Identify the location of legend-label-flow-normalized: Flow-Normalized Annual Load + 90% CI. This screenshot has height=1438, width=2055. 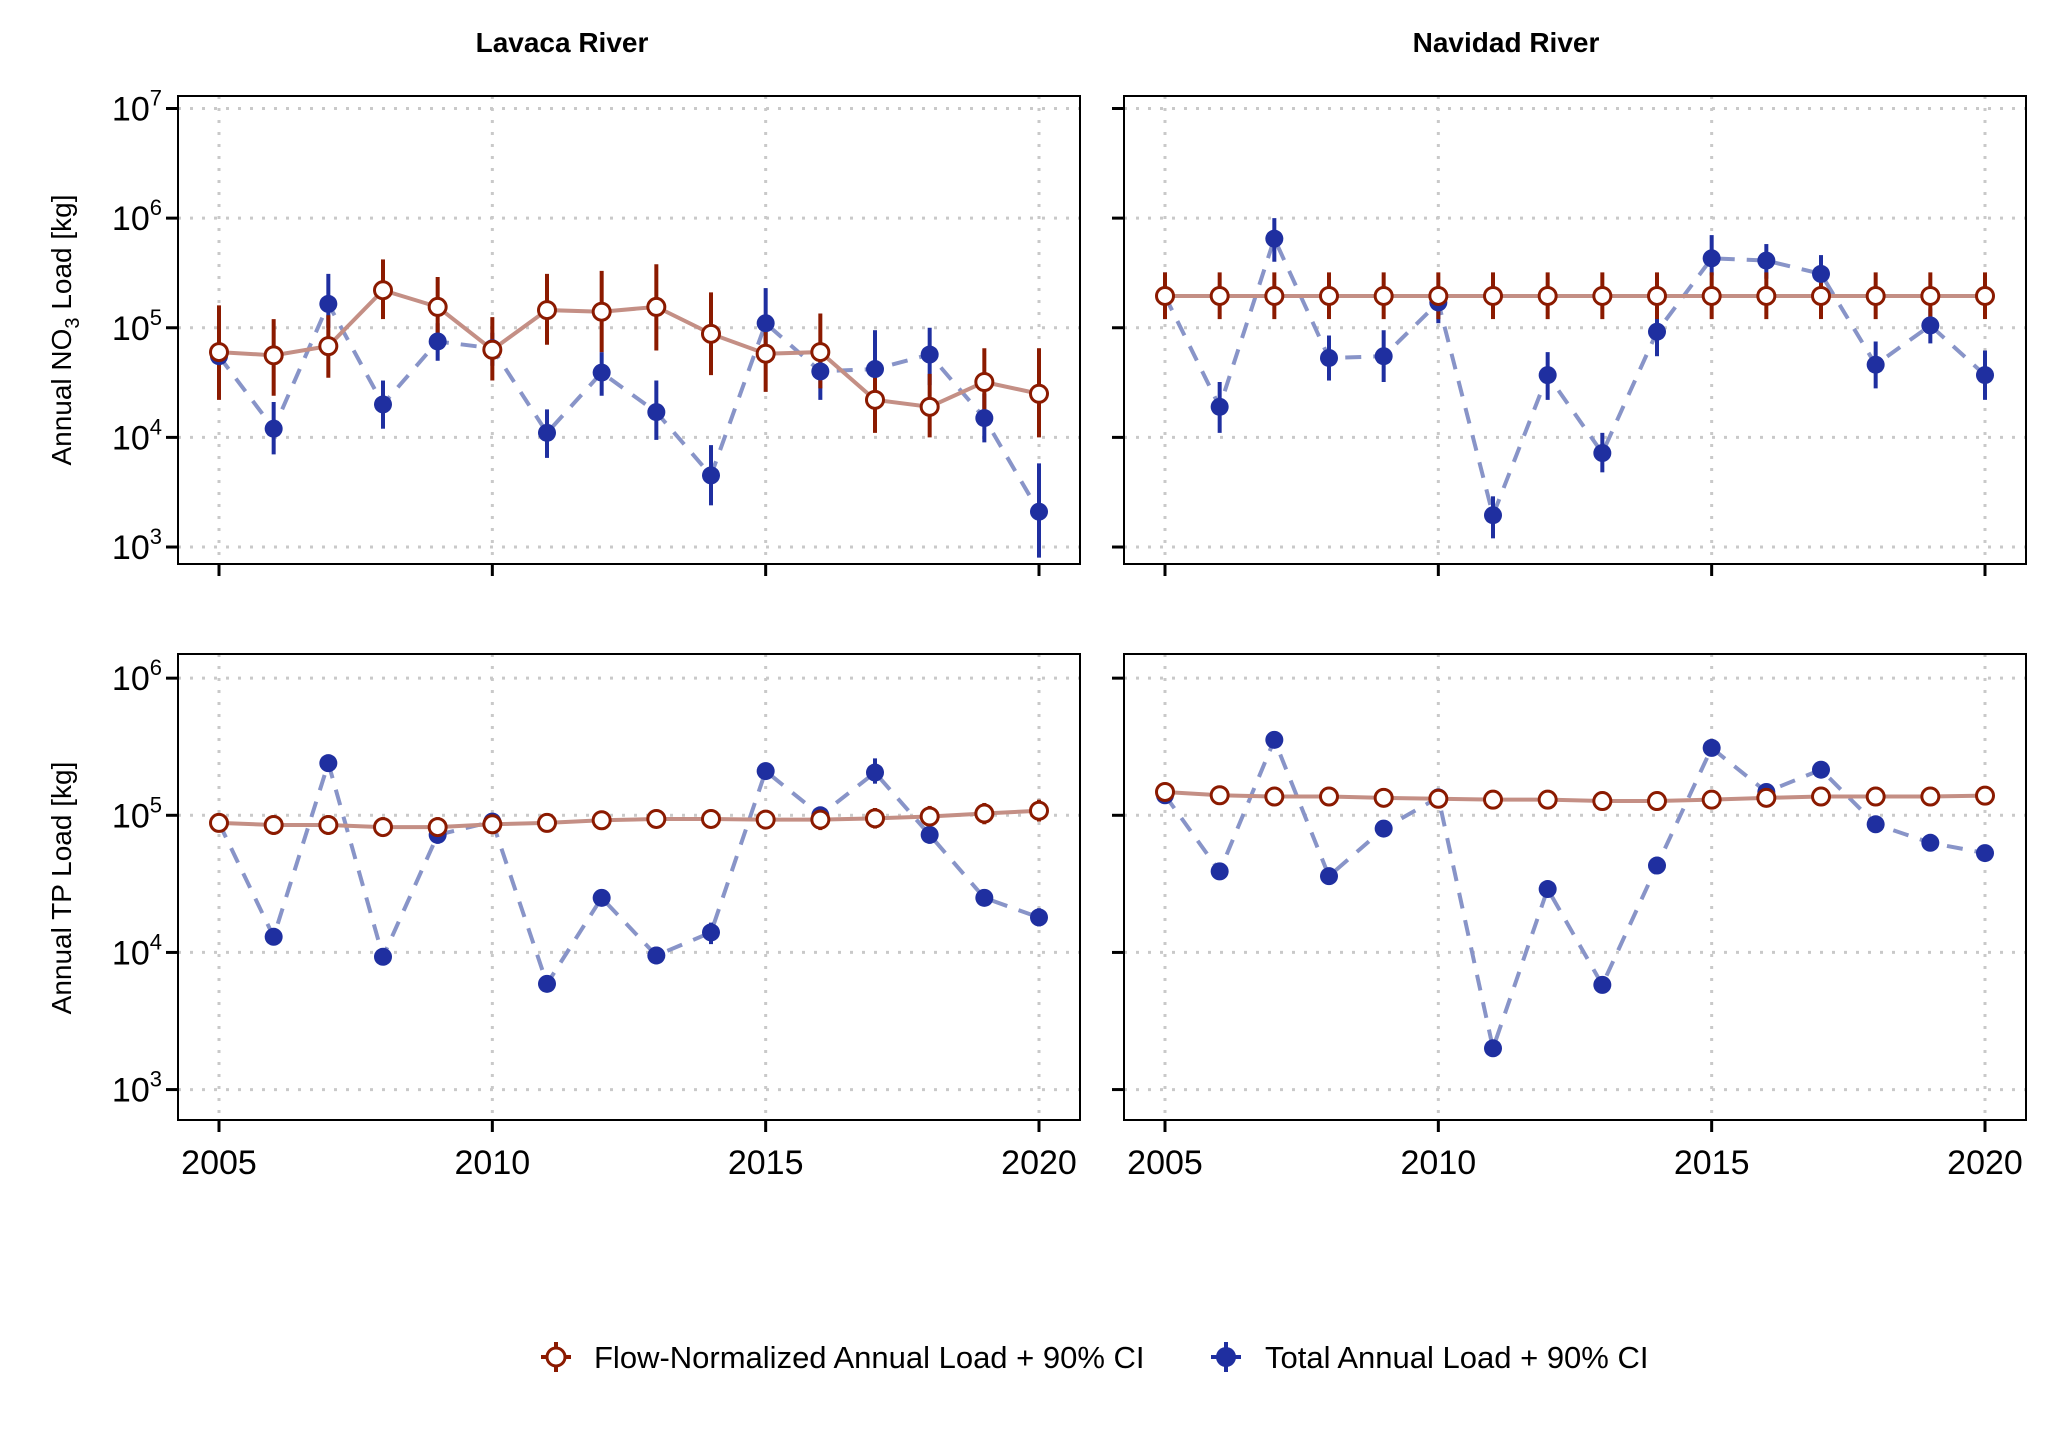
(869, 1357).